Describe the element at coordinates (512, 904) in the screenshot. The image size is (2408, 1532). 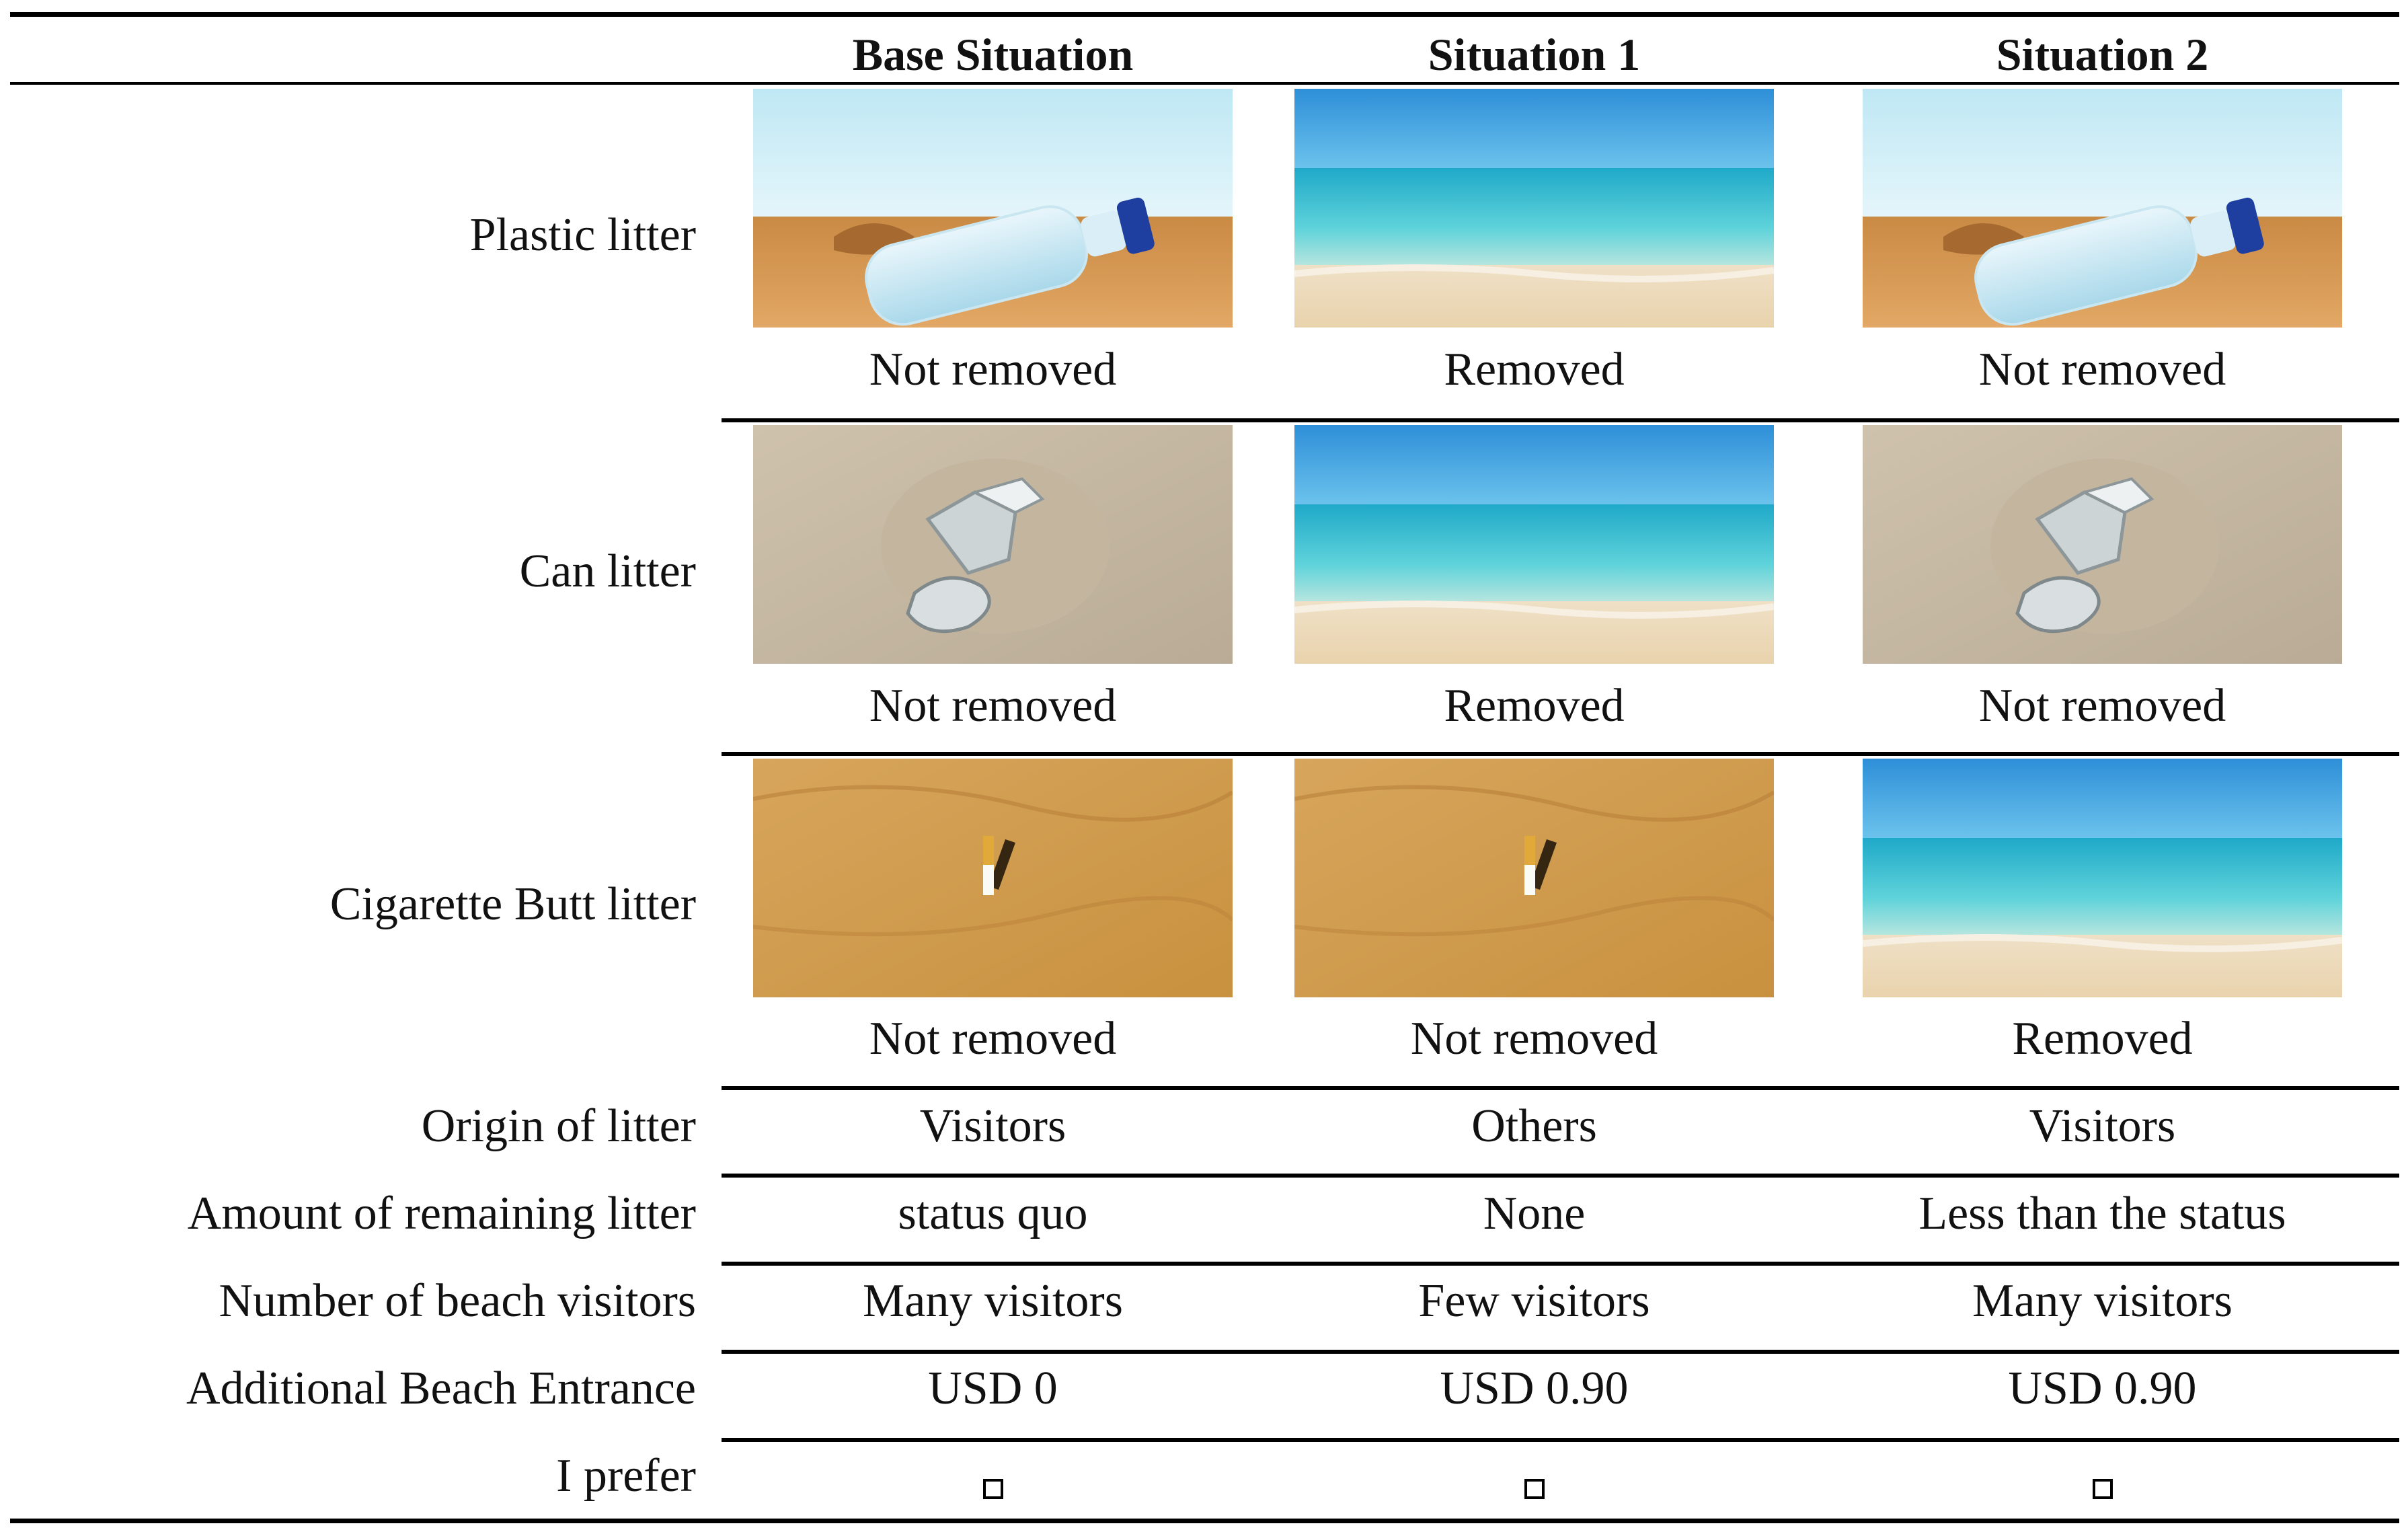
I see `row-label-cigarette-butt-litter: Cigarette Butt litter` at that location.